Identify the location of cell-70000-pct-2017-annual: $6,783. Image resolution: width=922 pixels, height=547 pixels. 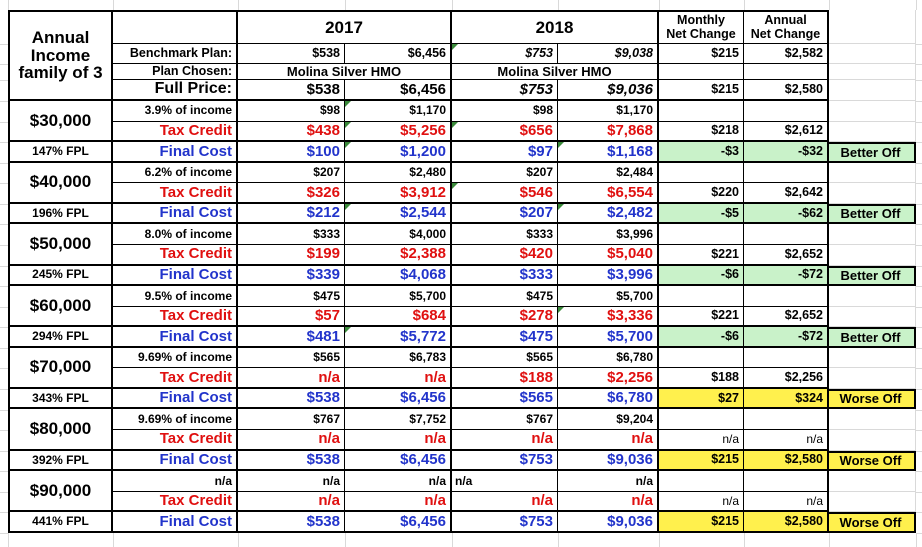
(398, 358).